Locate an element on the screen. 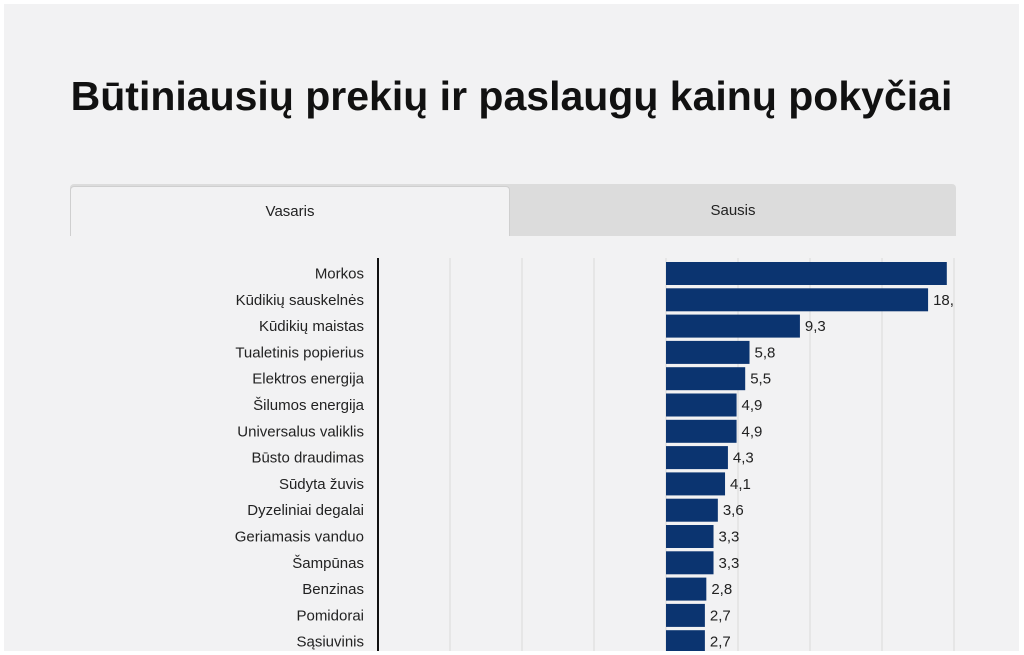 This screenshot has width=1024, height=655. category-label: Universalus valiklis is located at coordinates (300, 431).